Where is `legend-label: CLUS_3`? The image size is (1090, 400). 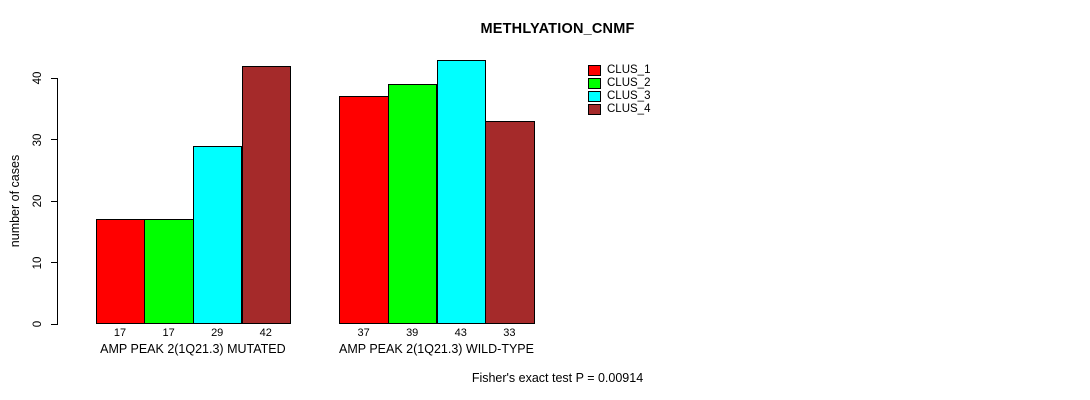 legend-label: CLUS_3 is located at coordinates (629, 96).